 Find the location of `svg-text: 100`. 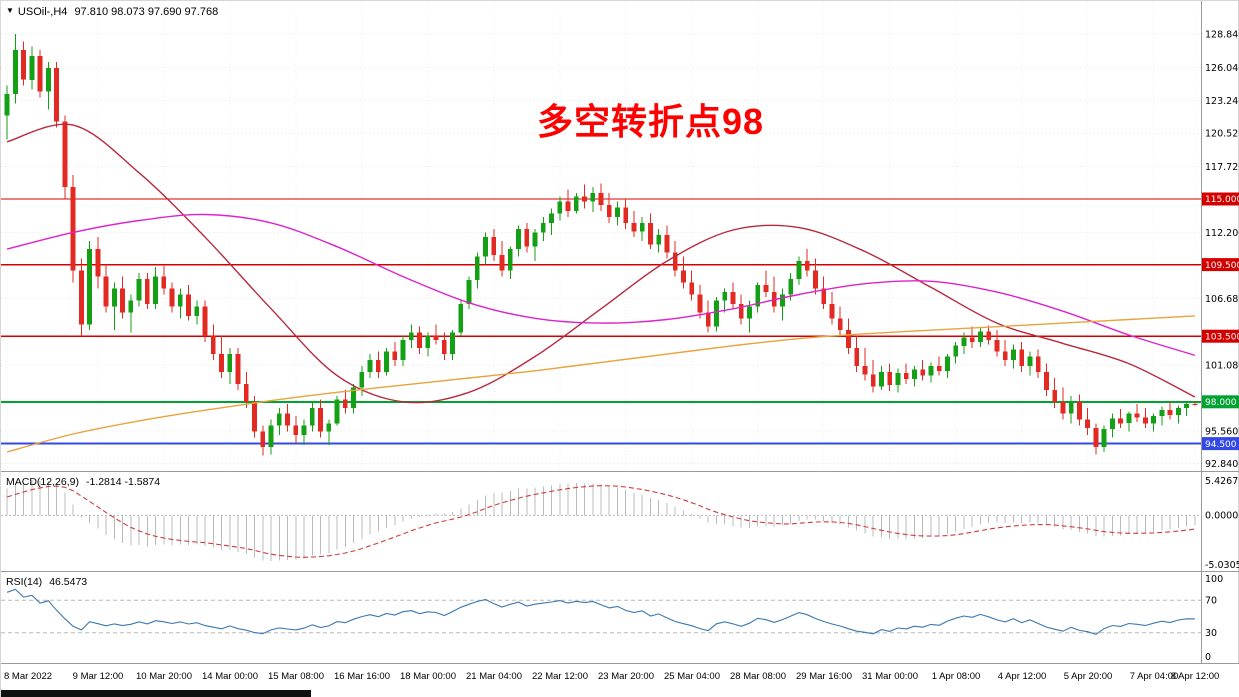

svg-text: 100 is located at coordinates (1214, 579).